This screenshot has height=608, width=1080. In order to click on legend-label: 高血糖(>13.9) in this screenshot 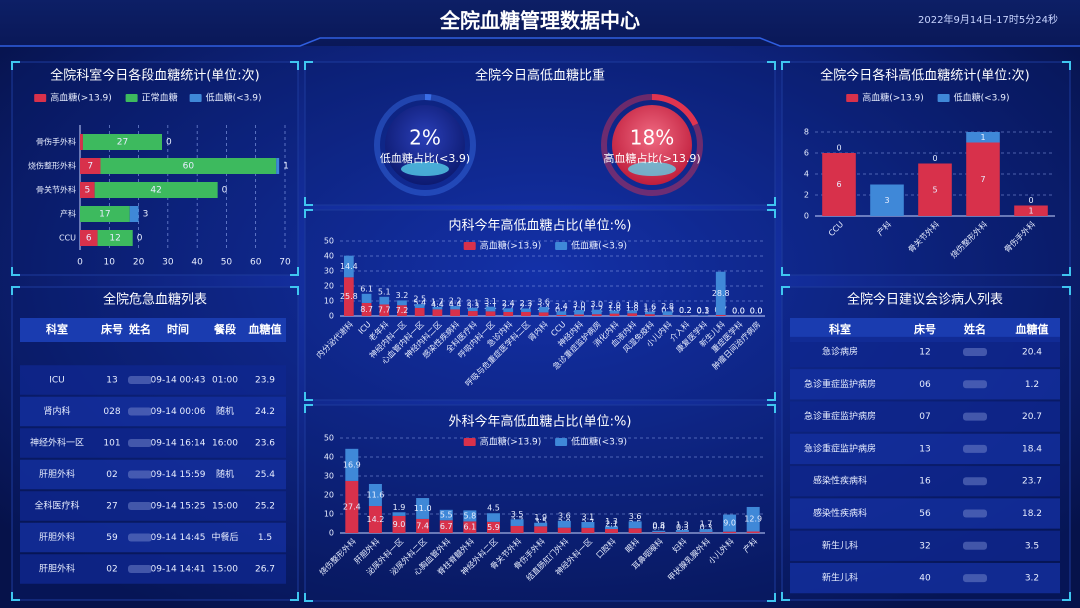, I will do `click(893, 98)`.